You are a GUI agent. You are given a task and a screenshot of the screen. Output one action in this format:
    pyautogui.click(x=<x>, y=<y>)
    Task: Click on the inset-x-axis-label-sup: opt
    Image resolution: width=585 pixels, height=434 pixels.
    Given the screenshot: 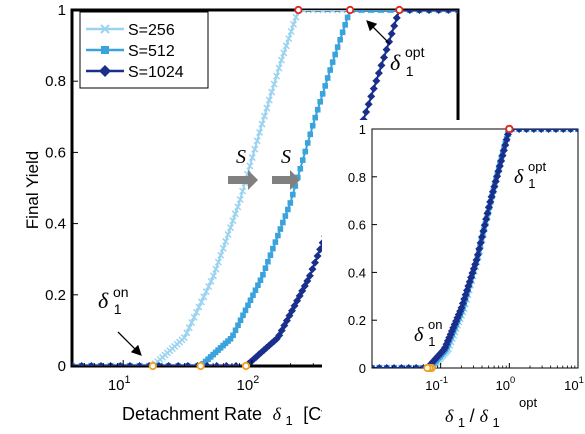 What is the action you would take?
    pyautogui.click(x=528, y=402)
    